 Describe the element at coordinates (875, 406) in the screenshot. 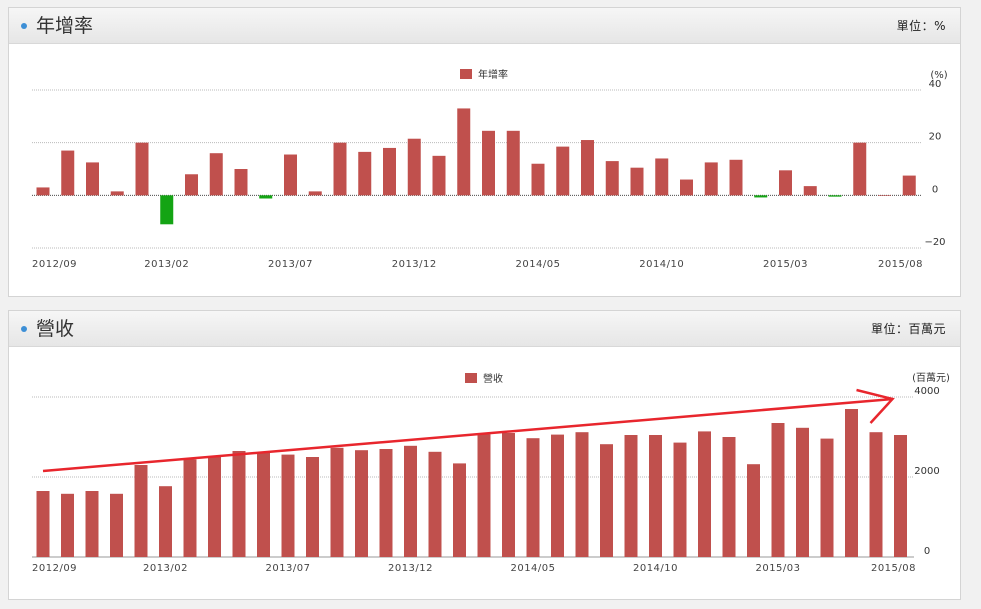

I see `trend-arrow-head` at that location.